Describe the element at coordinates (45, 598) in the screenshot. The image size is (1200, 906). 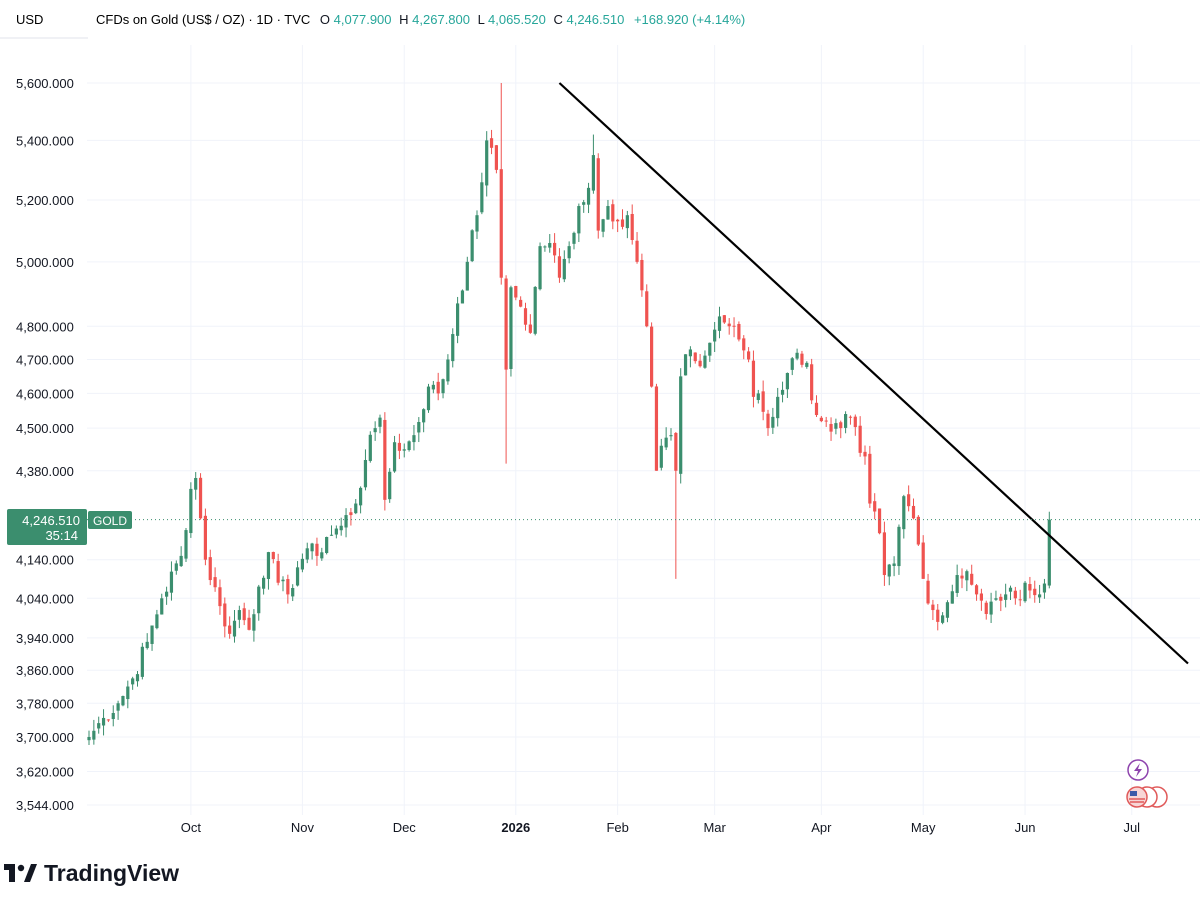
I see `y-tick-label: 4,040.000` at that location.